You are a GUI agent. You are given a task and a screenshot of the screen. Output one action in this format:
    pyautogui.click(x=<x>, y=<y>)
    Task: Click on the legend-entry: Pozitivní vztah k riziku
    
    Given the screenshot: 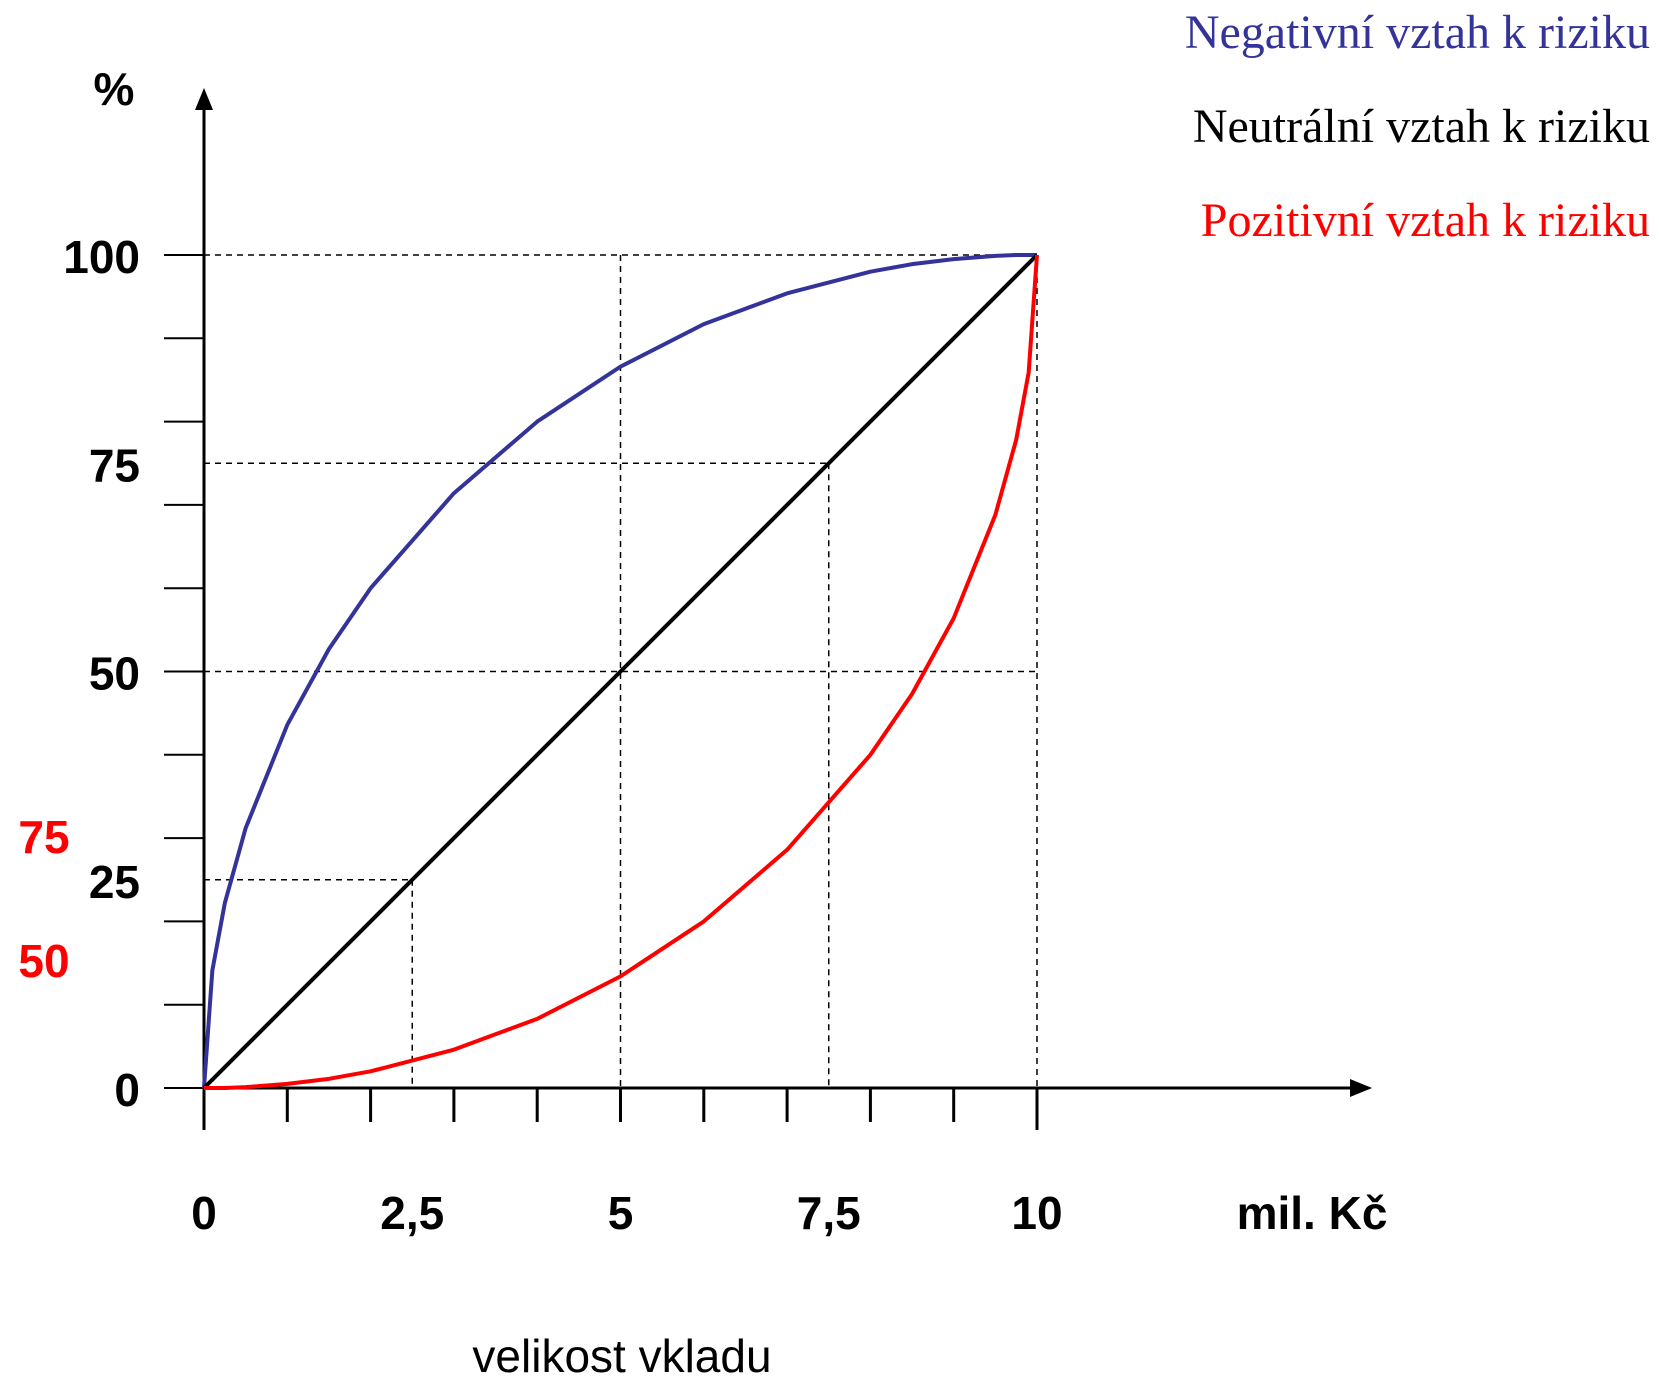 What is the action you would take?
    pyautogui.click(x=1425, y=220)
    